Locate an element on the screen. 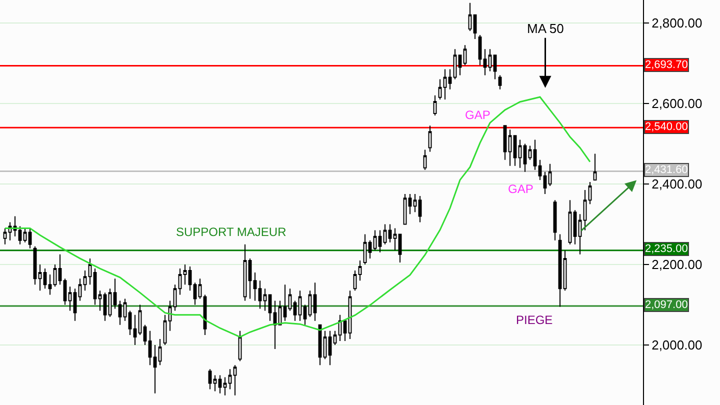 The width and height of the screenshot is (720, 405). ref-line-label: 2,540.00 is located at coordinates (666, 127).